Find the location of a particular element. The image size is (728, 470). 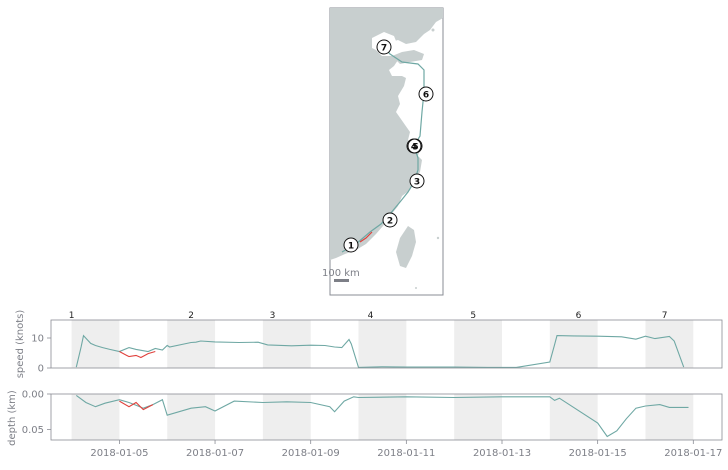

svg-text: 6 is located at coordinates (426, 96).